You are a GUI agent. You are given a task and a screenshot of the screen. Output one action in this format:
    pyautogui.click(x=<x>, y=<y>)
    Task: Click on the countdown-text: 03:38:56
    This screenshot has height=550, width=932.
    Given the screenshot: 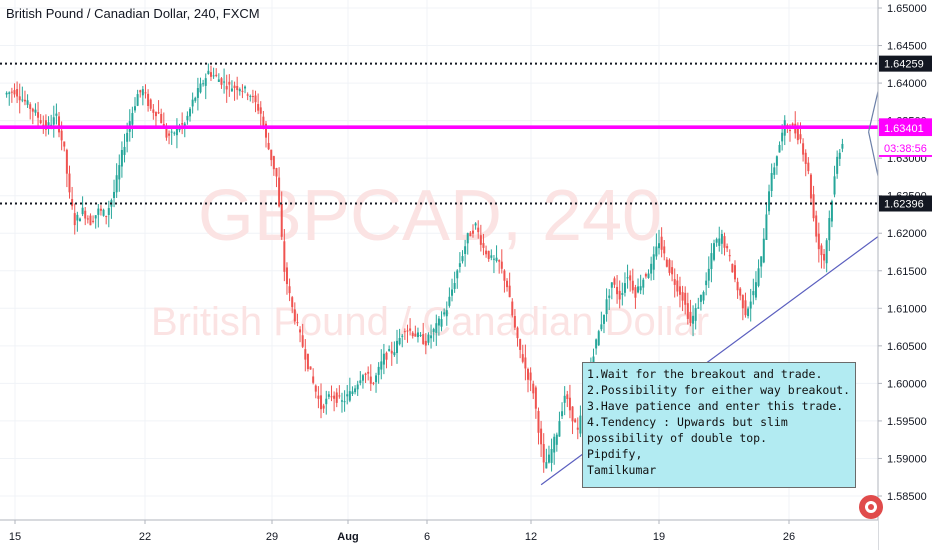 What is the action you would take?
    pyautogui.click(x=905, y=149)
    